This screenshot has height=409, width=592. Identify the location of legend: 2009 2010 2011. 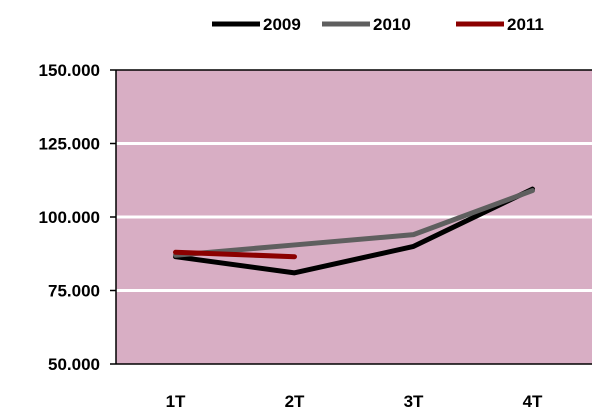
(378, 24).